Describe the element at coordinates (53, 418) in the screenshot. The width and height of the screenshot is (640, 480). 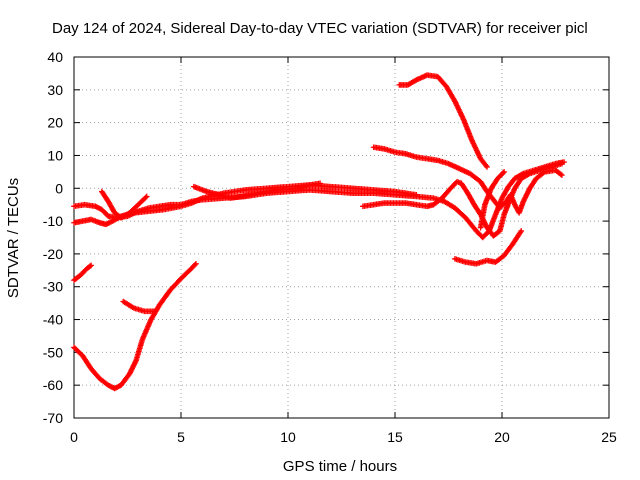
I see `y-tick-label: -70` at that location.